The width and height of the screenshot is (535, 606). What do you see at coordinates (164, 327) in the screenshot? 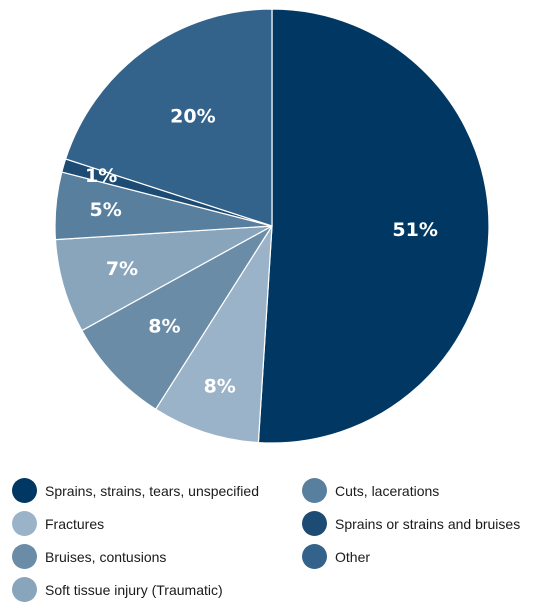
I see `slice-data-label-3: 8%` at bounding box center [164, 327].